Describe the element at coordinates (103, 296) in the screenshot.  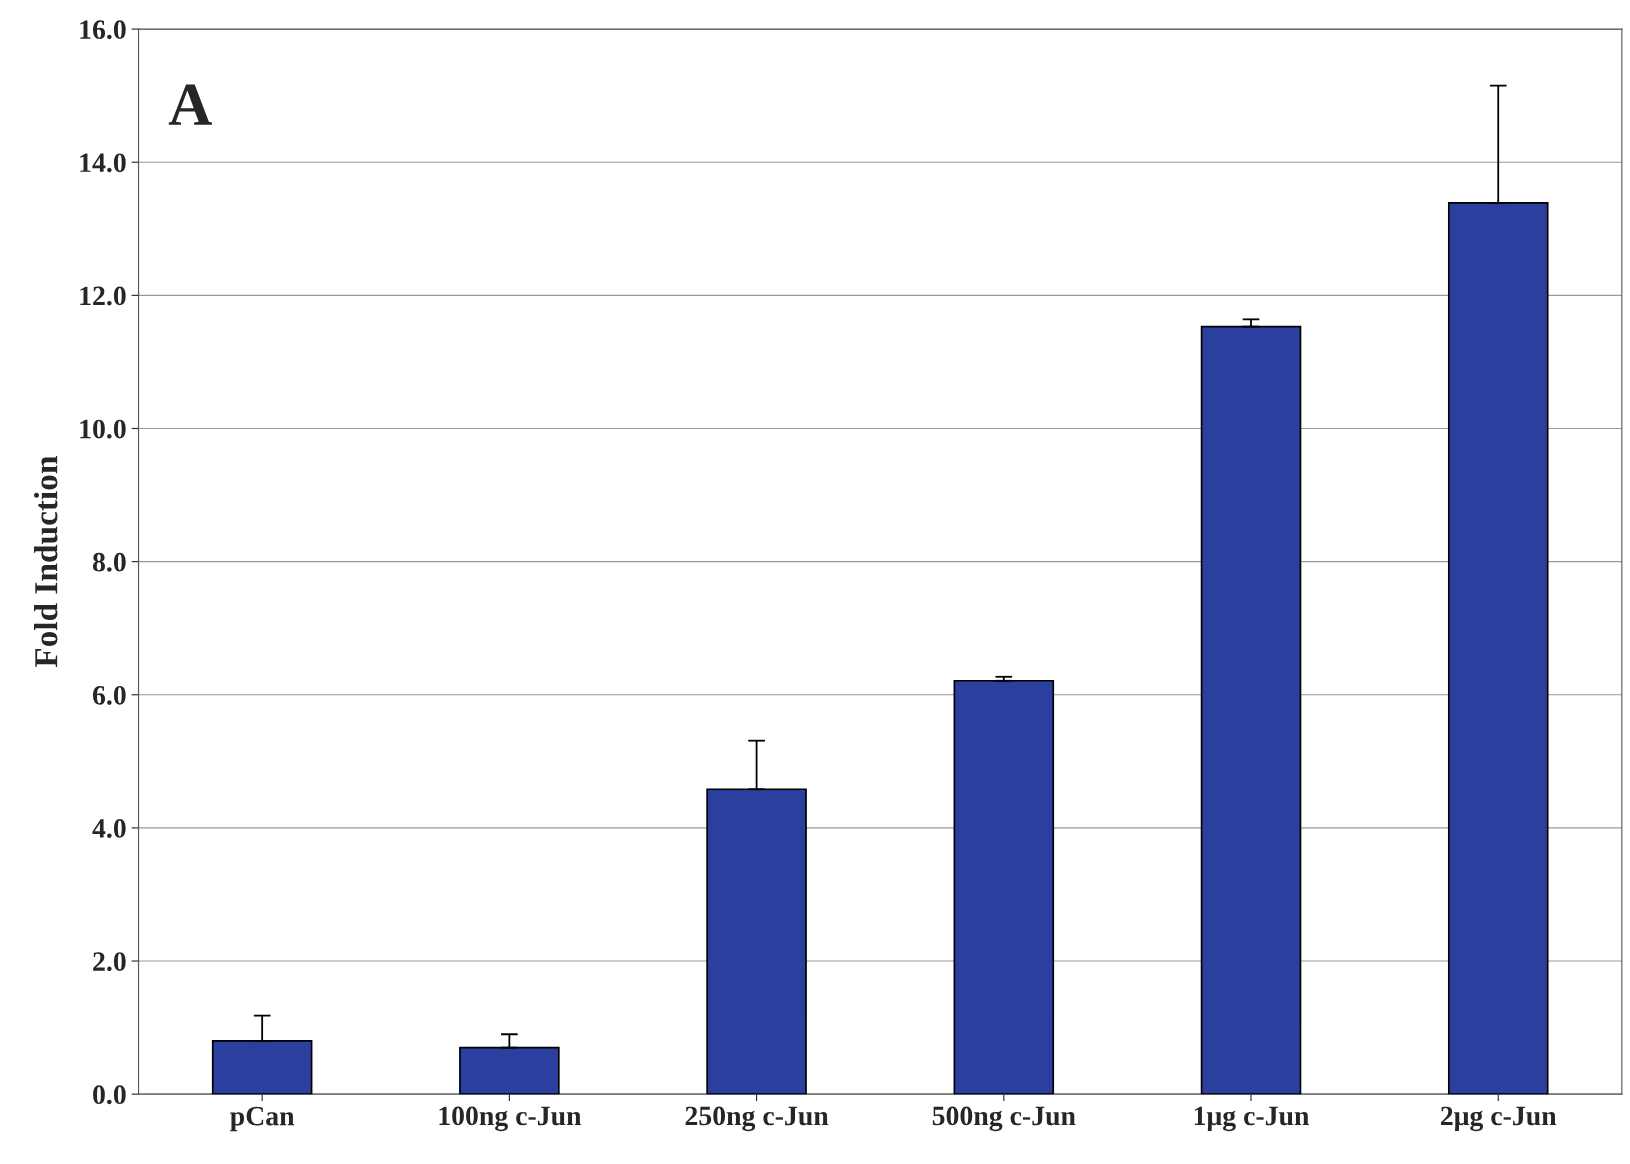
I see `y-tick-label: 12.0` at that location.